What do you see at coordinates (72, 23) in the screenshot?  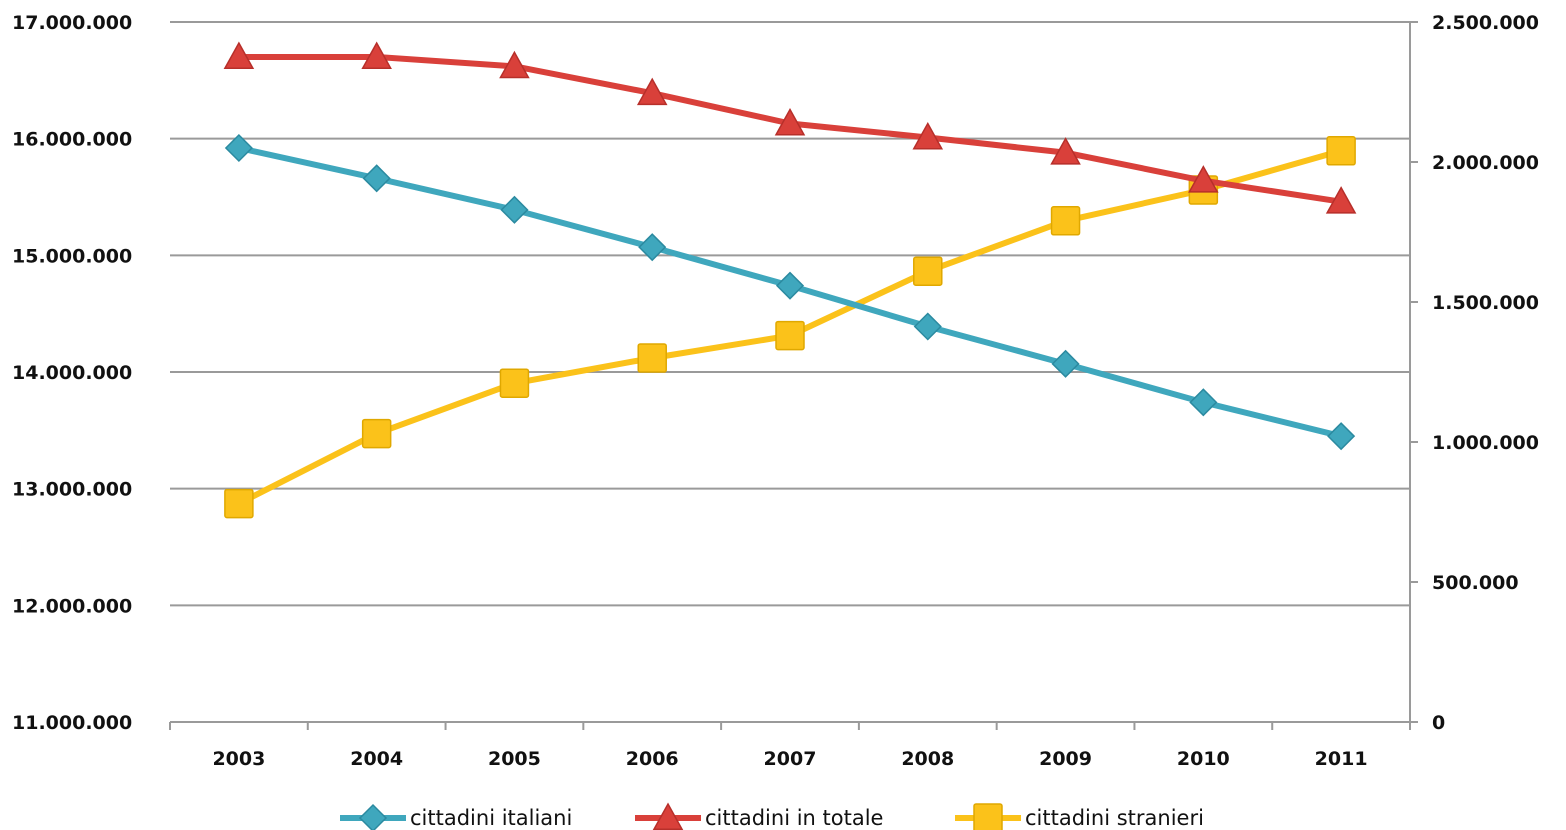 I see `left-axis-tick-label: 17.000.000` at bounding box center [72, 23].